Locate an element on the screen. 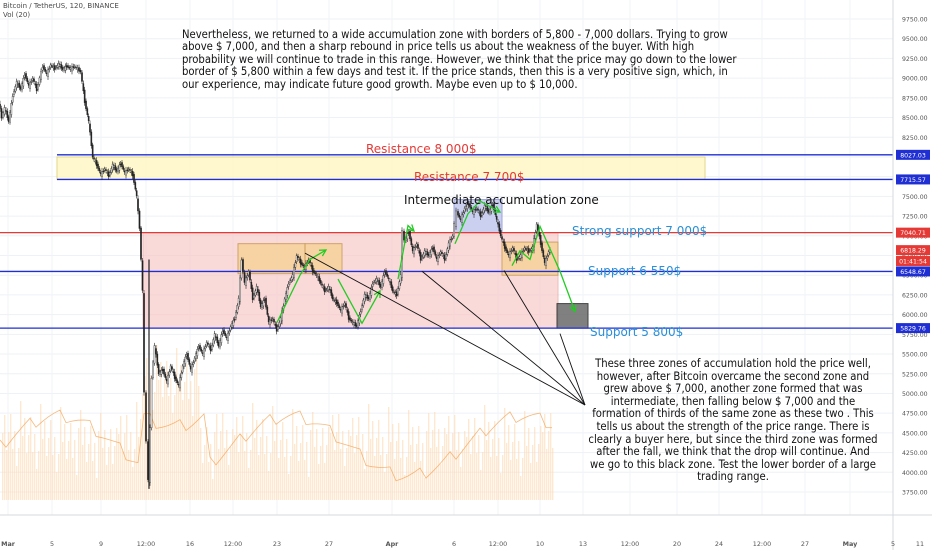 This screenshot has height=550, width=932. time-tick-label: 24 is located at coordinates (719, 544).